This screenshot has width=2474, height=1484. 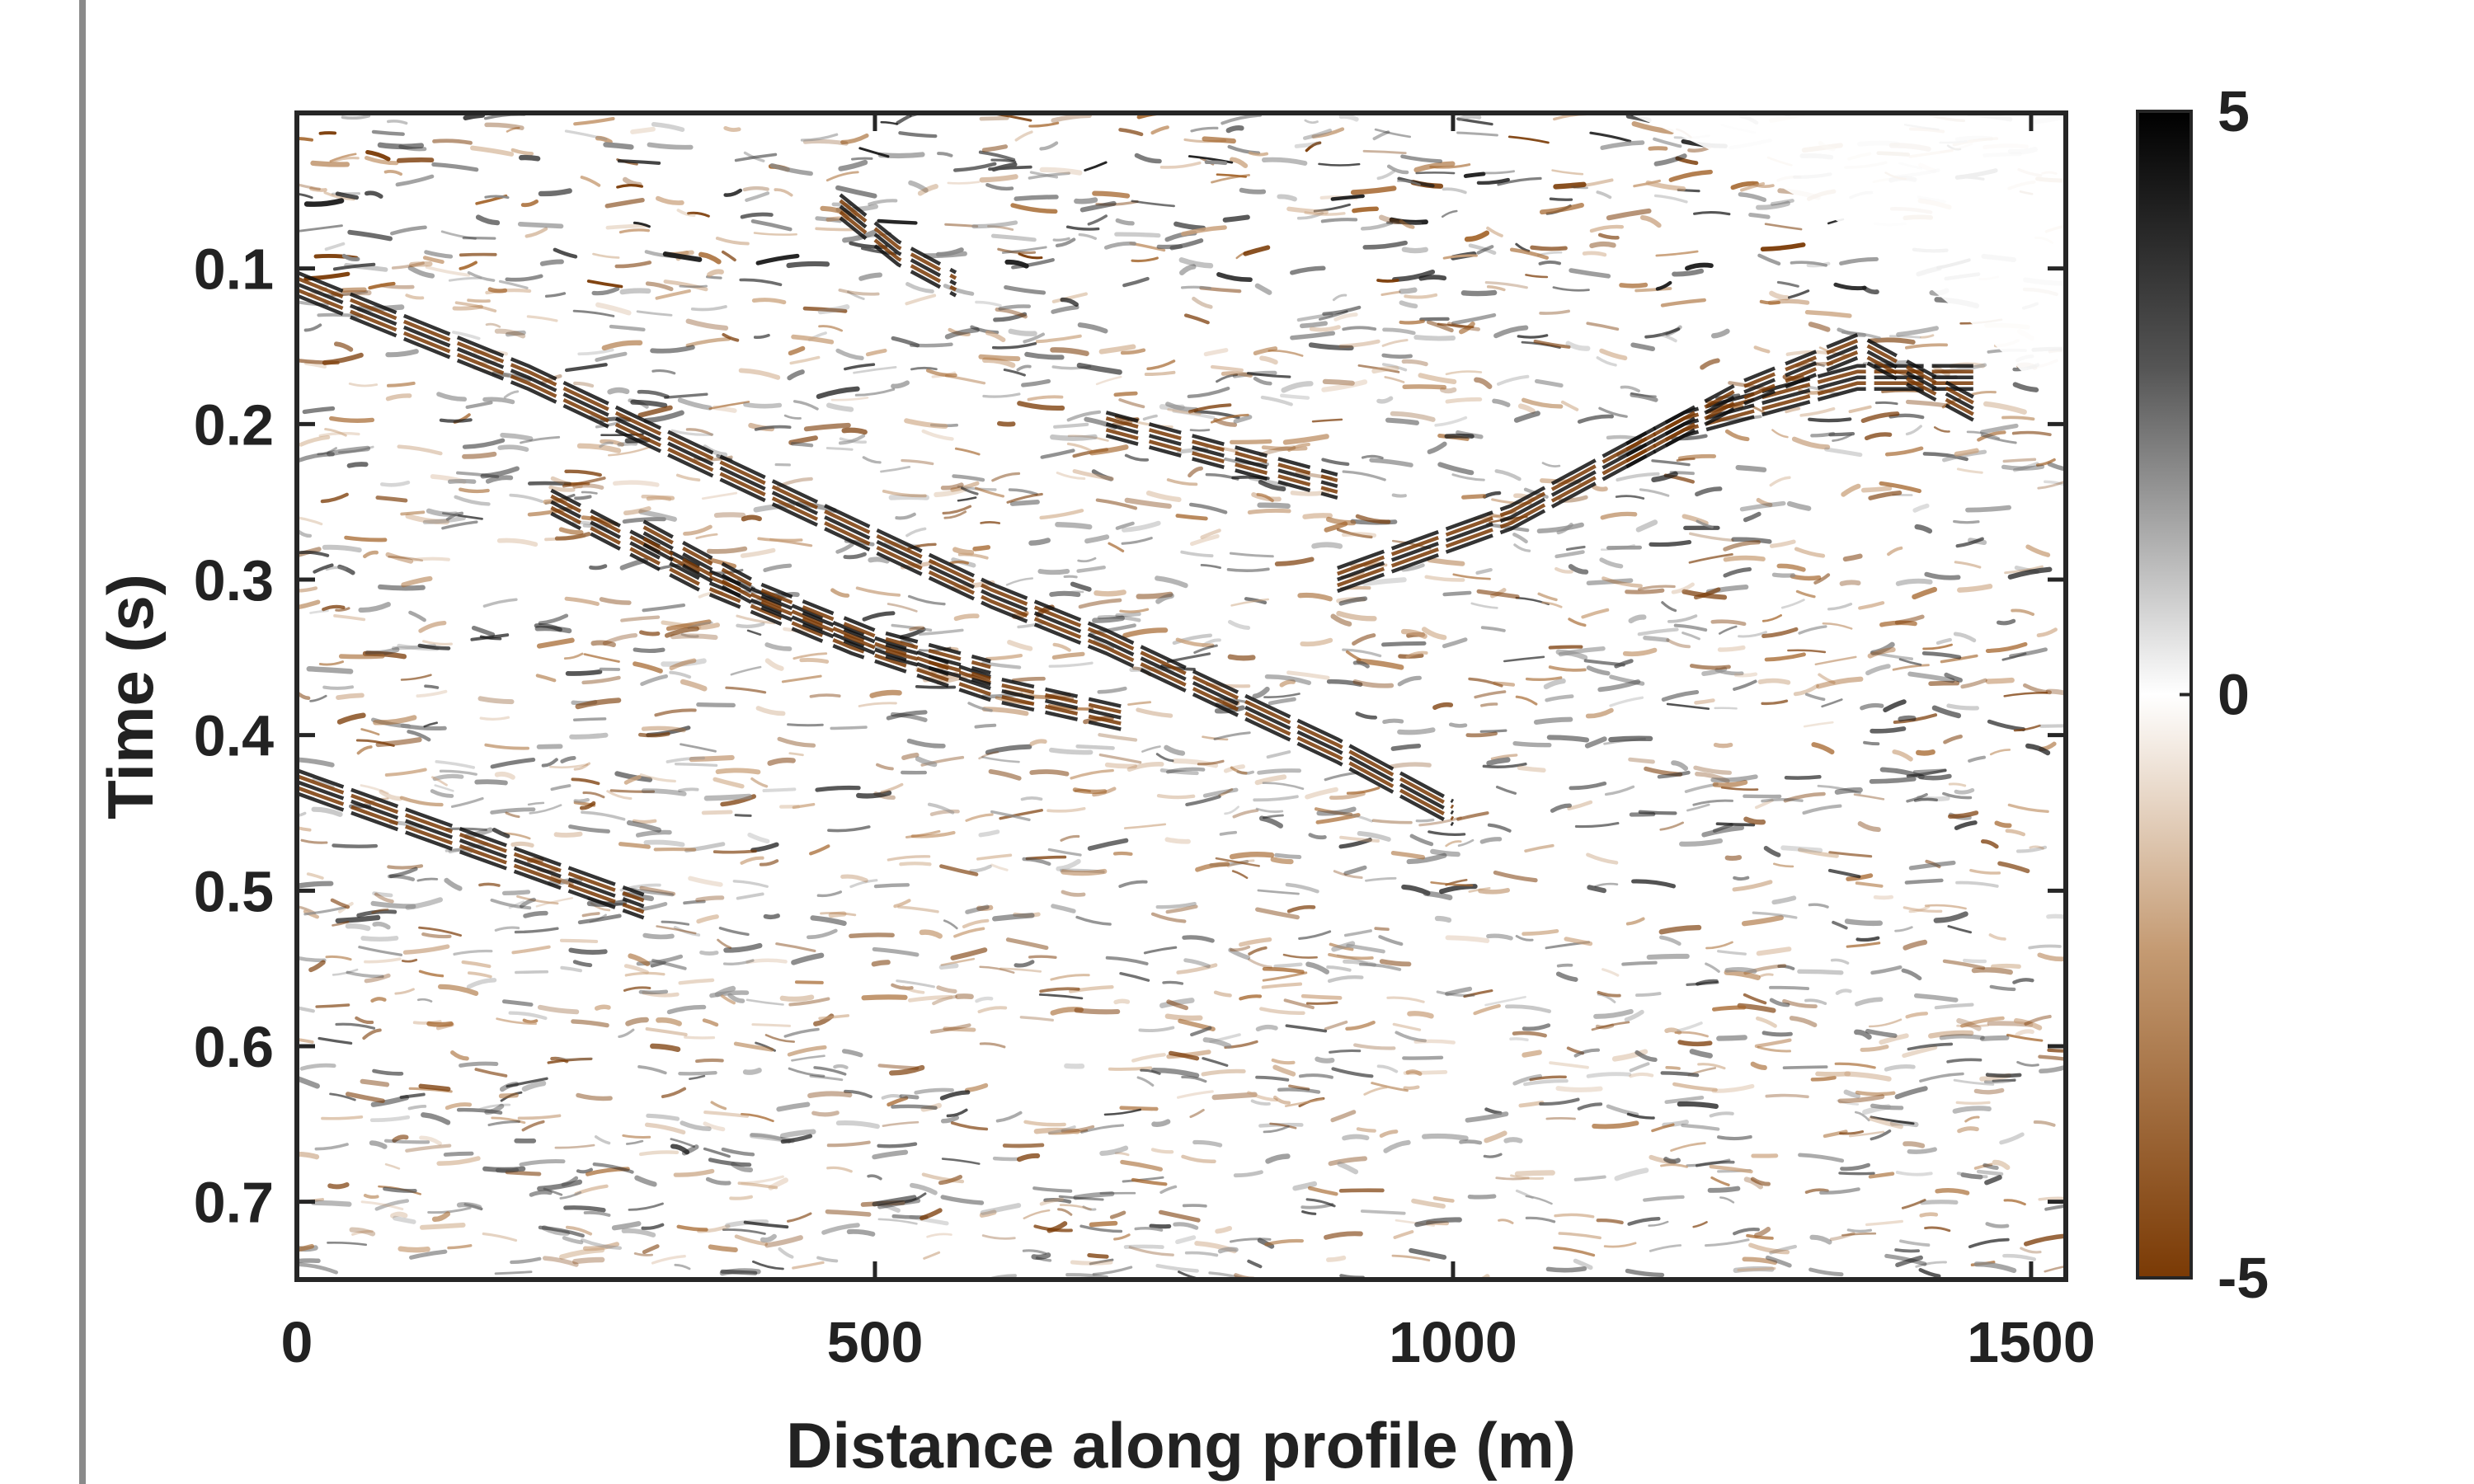 What do you see at coordinates (1221, 444) in the screenshot?
I see `reflector-line` at bounding box center [1221, 444].